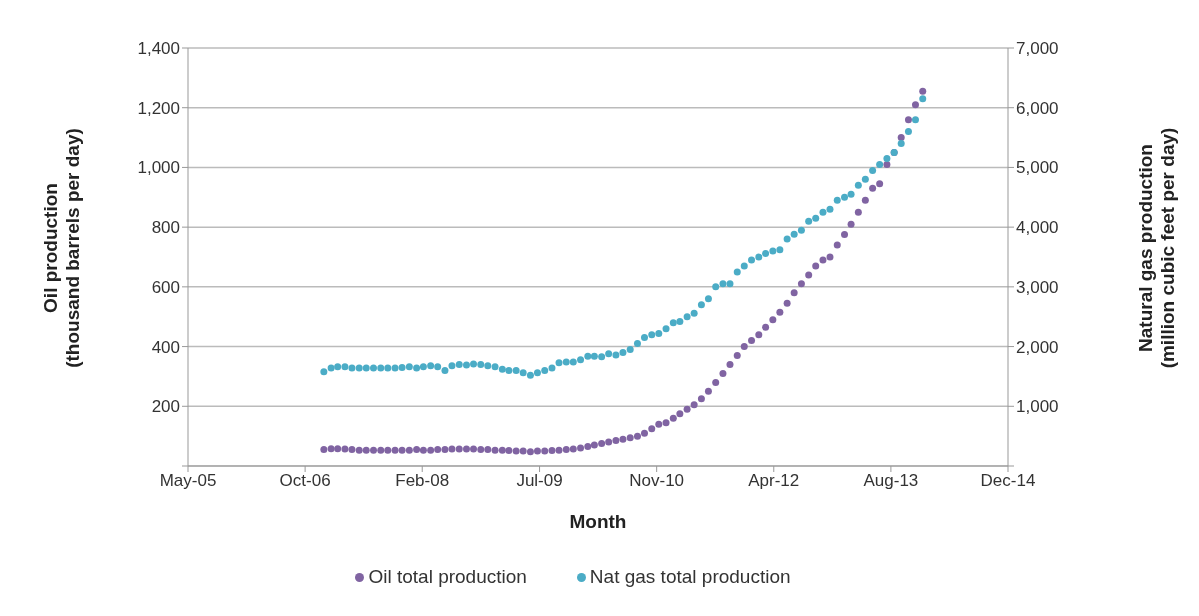 The image size is (1199, 616). Describe the element at coordinates (188, 481) in the screenshot. I see `x-tick-label: May-05` at that location.